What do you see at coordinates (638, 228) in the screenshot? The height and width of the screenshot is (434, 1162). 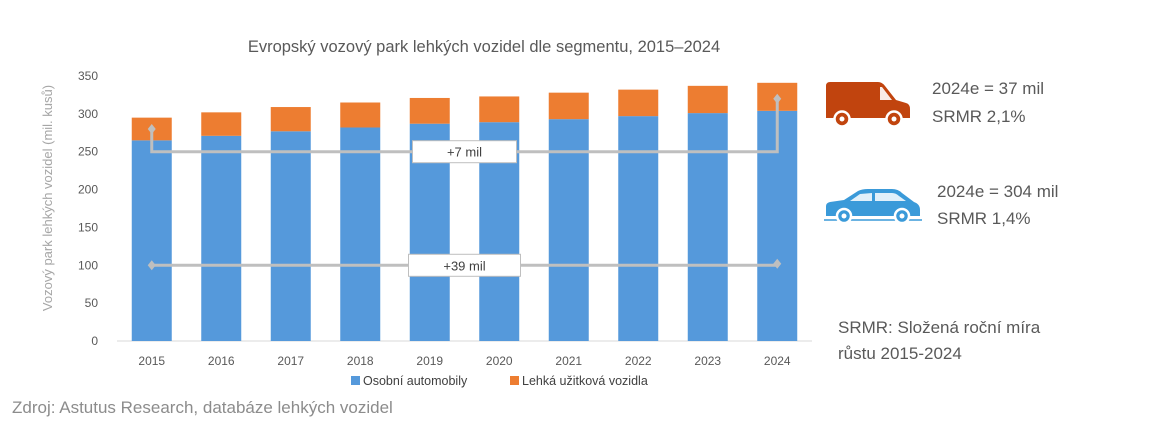 I see `bar-passenger-cars-2022` at bounding box center [638, 228].